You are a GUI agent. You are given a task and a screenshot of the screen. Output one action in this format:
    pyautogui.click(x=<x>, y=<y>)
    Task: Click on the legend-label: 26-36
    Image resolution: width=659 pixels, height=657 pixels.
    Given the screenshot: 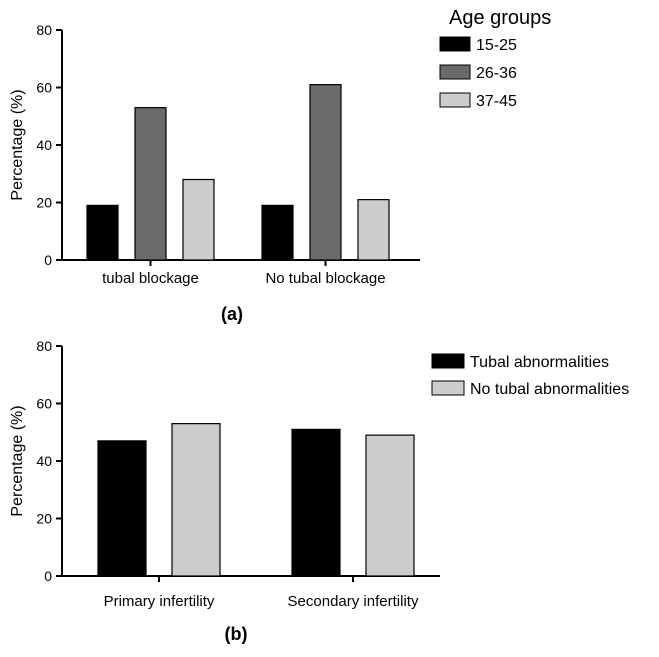 What is the action you would take?
    pyautogui.click(x=496, y=73)
    